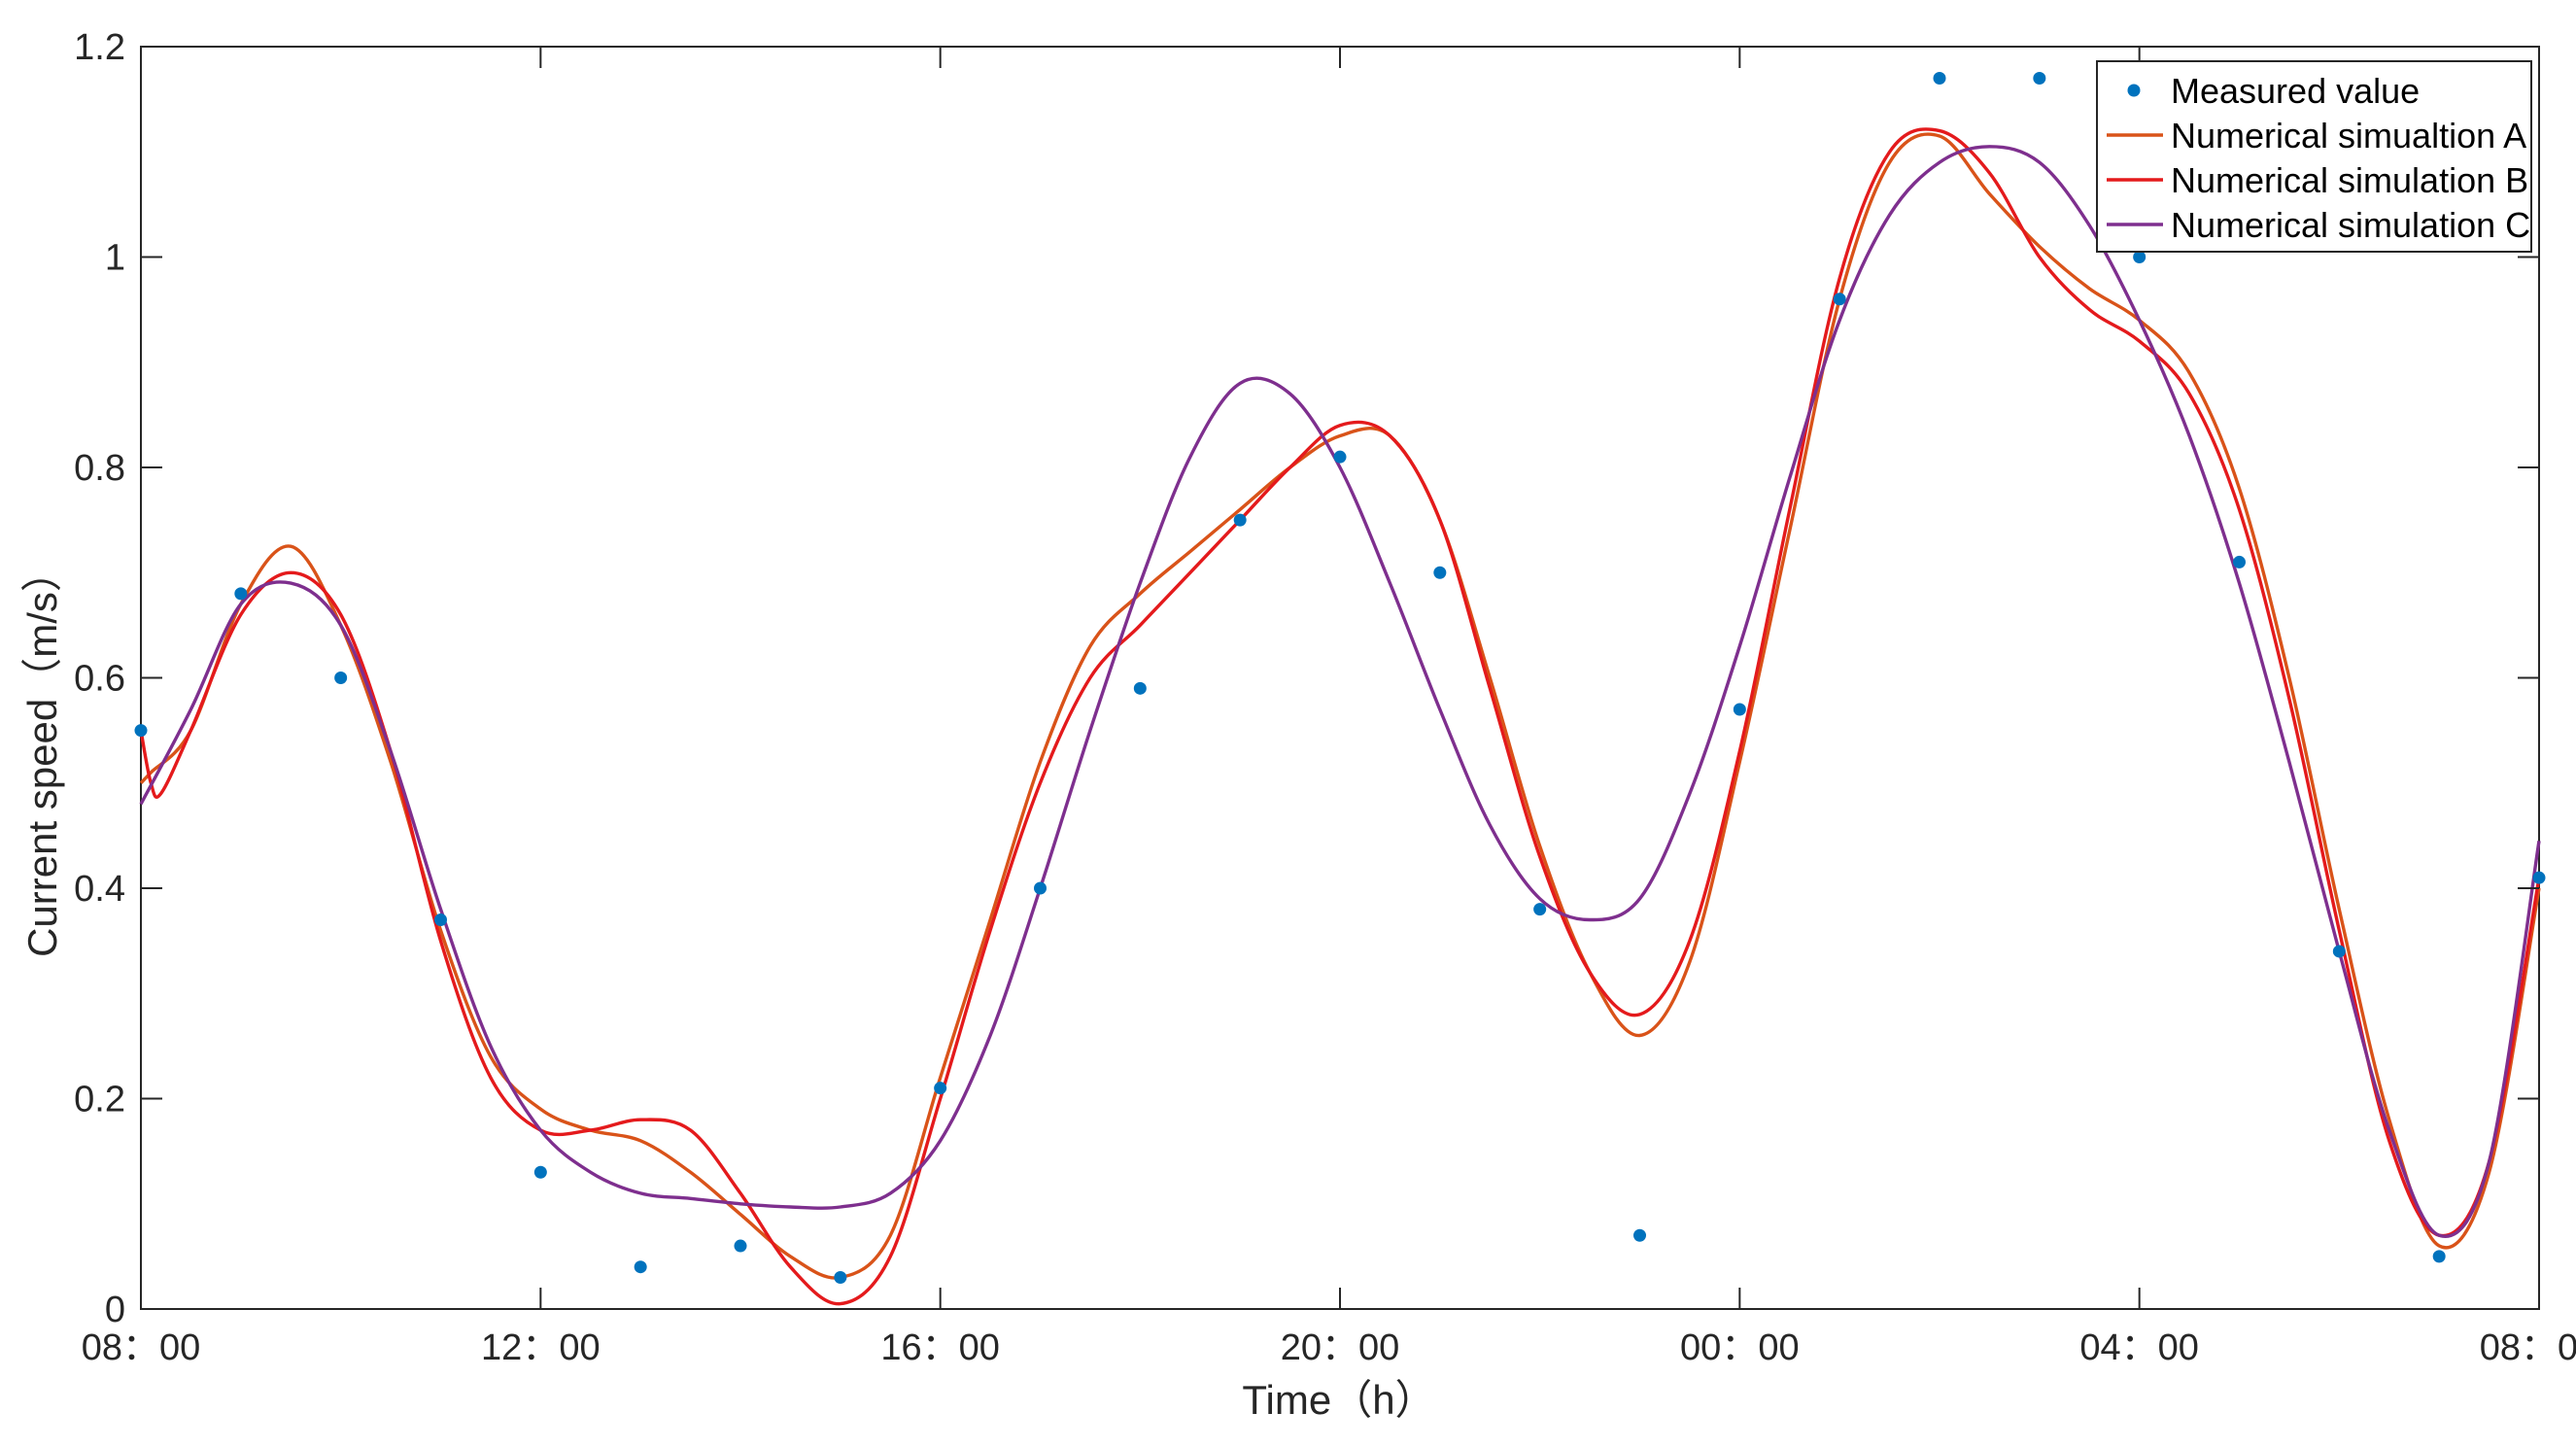  What do you see at coordinates (940, 1347) in the screenshot?
I see `x-tick-label: 16：00` at bounding box center [940, 1347].